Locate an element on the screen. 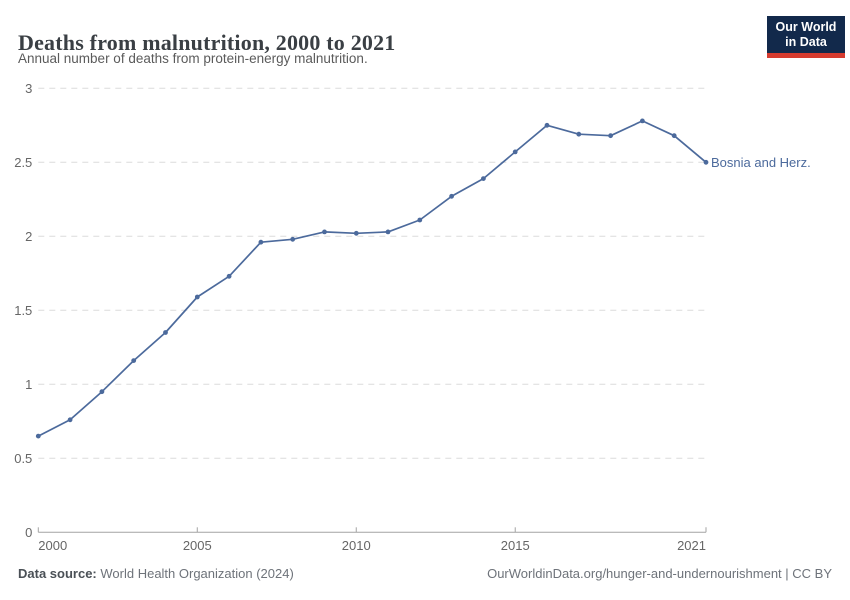  data-point-2021 is located at coordinates (706, 162).